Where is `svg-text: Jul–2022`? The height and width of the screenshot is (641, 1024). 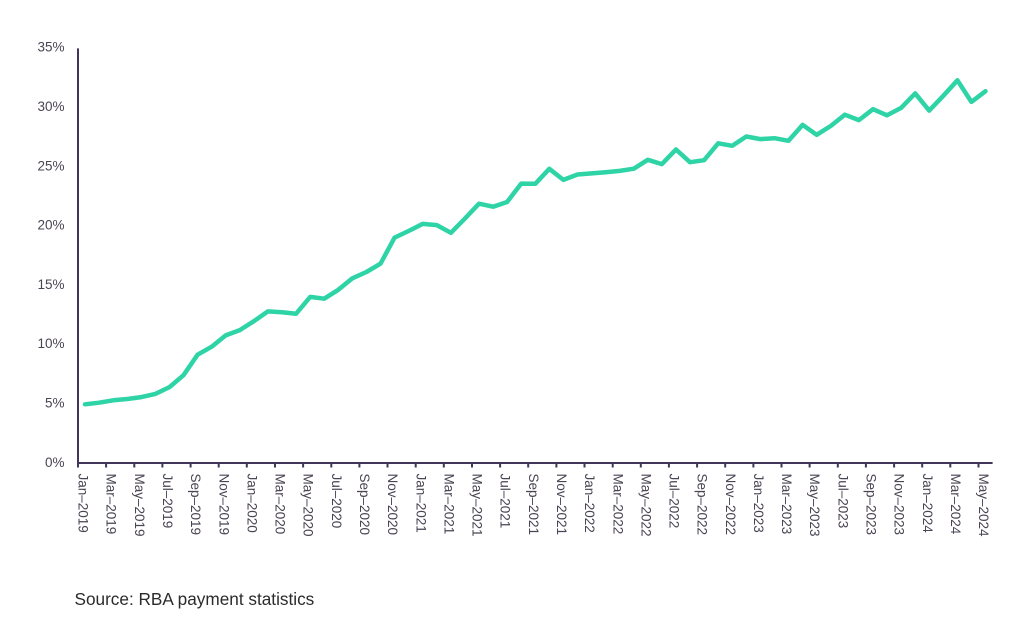 svg-text: Jul–2022 is located at coordinates (674, 501).